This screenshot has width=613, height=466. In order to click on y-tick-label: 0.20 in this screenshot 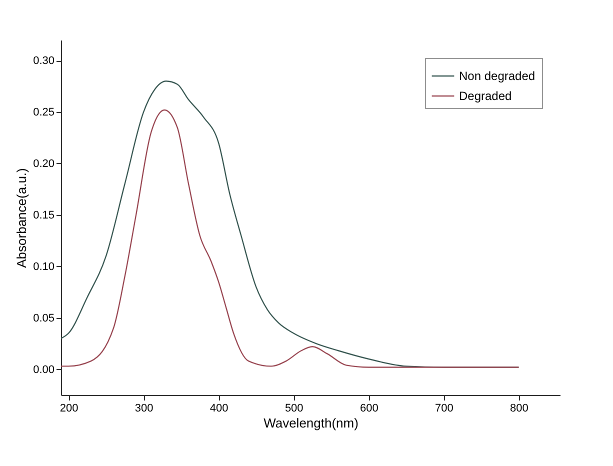, I will do `click(43, 164)`.